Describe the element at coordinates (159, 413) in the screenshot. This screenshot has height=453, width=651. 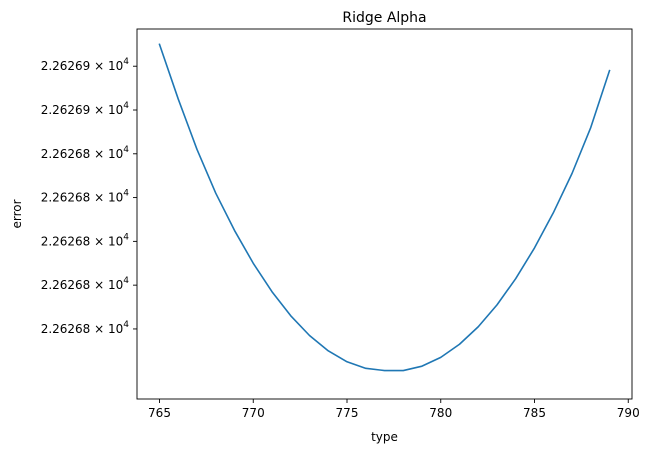
I see `x-tick-label: 765` at that location.